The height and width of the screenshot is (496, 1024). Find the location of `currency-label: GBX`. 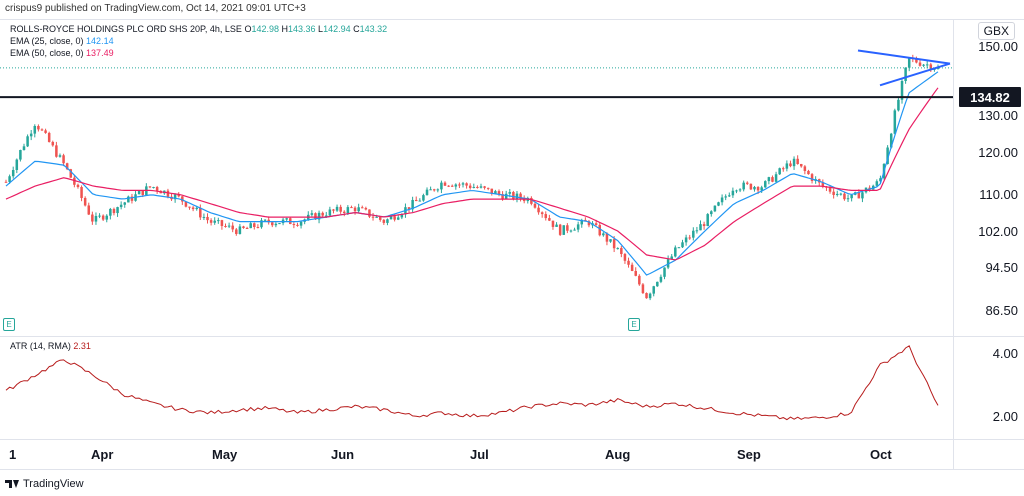

currency-label: GBX is located at coordinates (996, 31).